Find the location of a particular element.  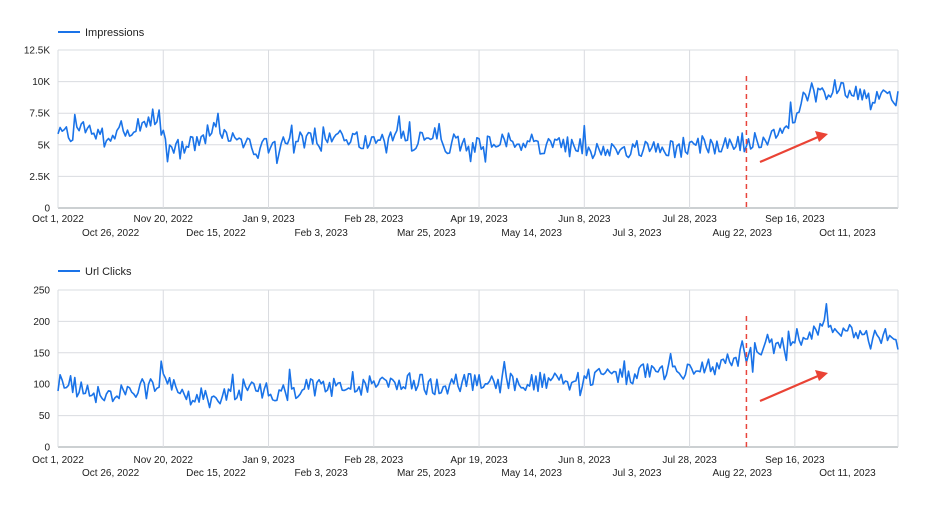

legend-label: Impressions is located at coordinates (115, 33).